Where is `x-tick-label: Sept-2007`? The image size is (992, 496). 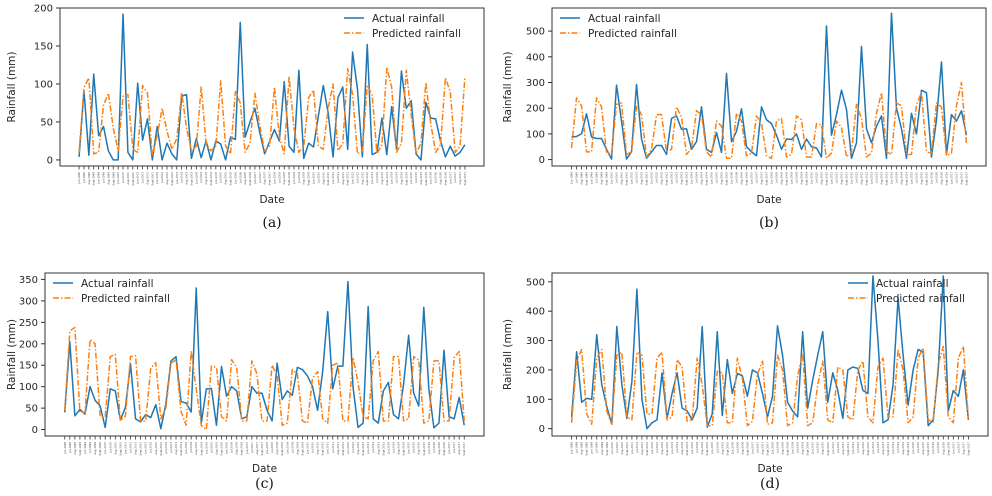 x-tick-label: Sept-2007 is located at coordinates (767, 449).